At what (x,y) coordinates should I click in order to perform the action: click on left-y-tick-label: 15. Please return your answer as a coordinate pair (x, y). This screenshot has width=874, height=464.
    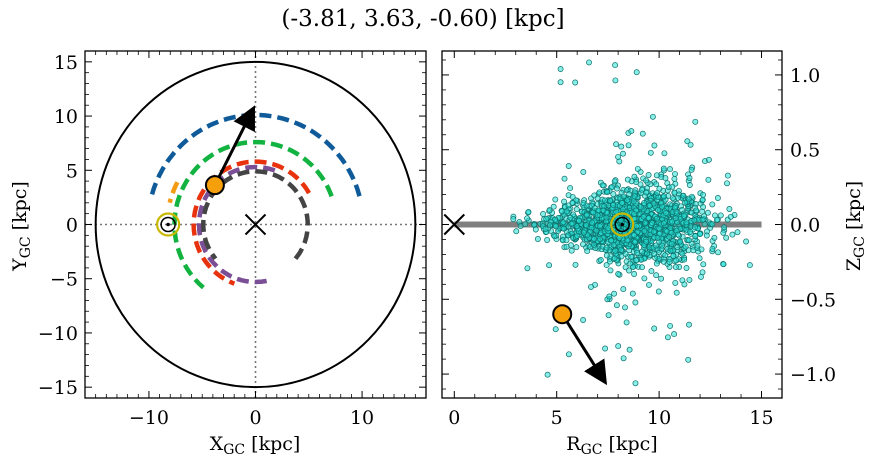
    Looking at the image, I should click on (66, 63).